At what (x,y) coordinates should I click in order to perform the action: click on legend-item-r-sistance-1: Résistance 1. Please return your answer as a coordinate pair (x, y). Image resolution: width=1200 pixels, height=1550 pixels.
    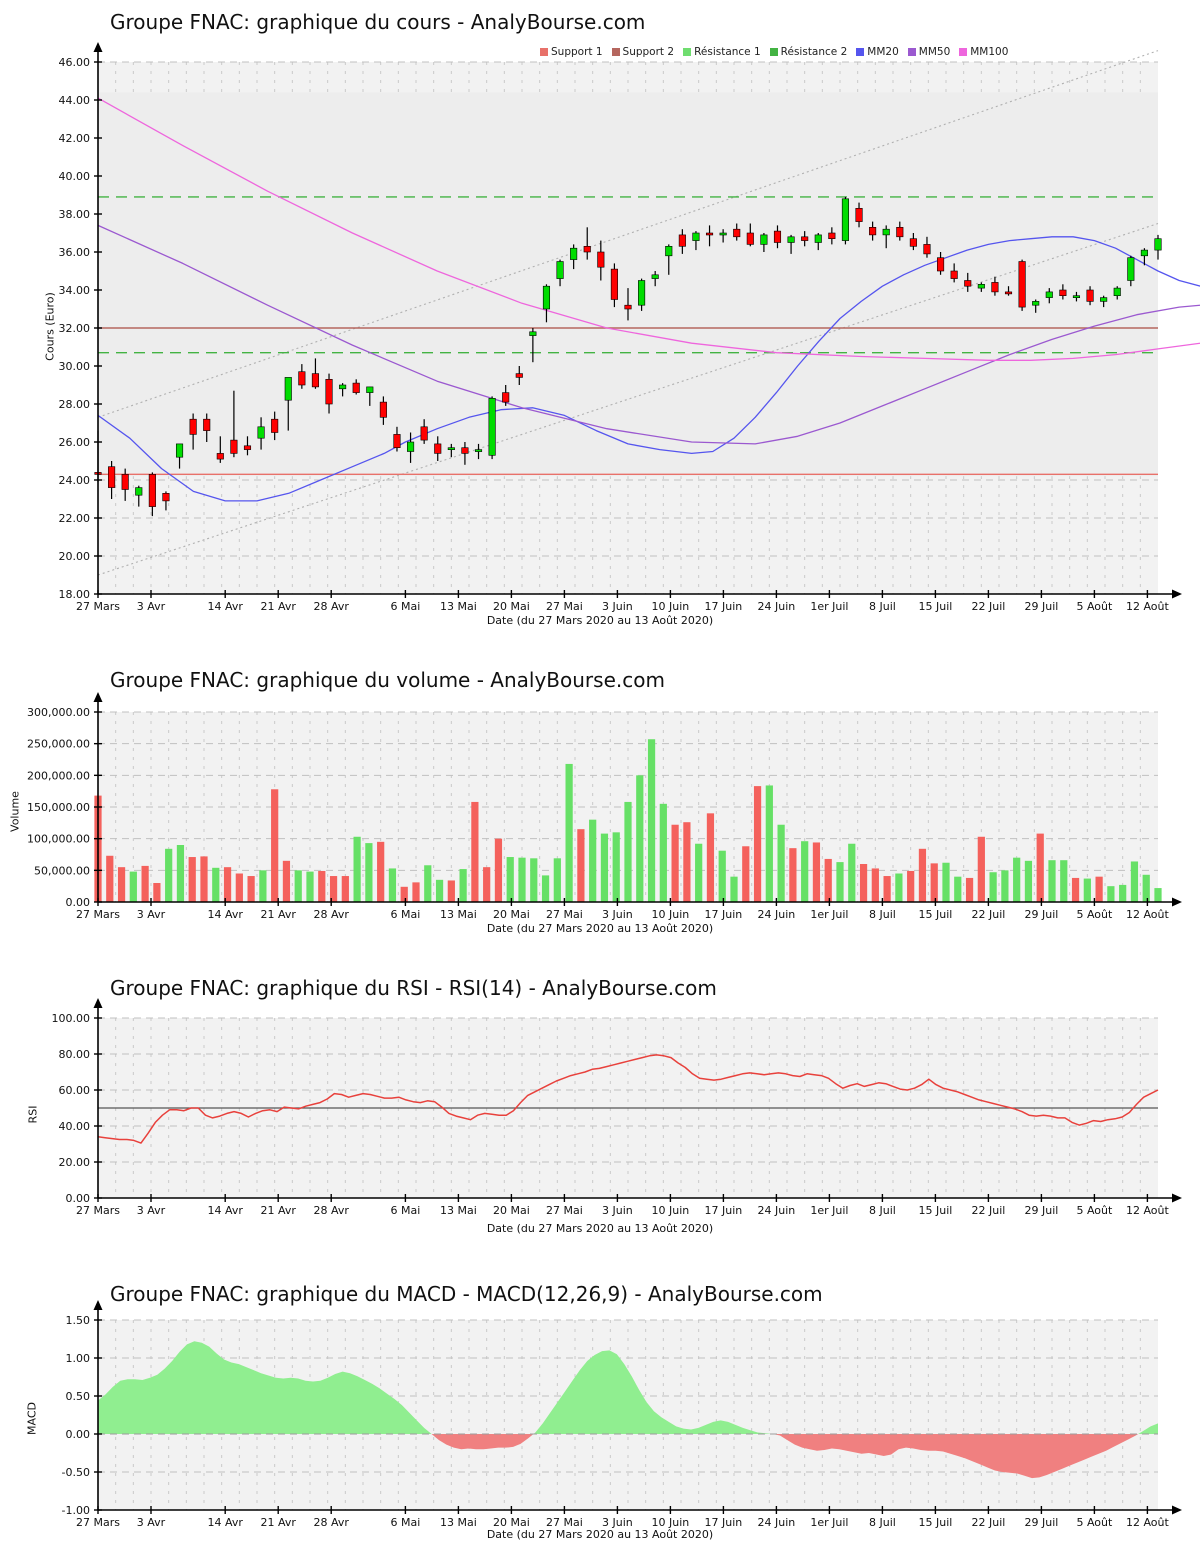
    Looking at the image, I should click on (722, 52).